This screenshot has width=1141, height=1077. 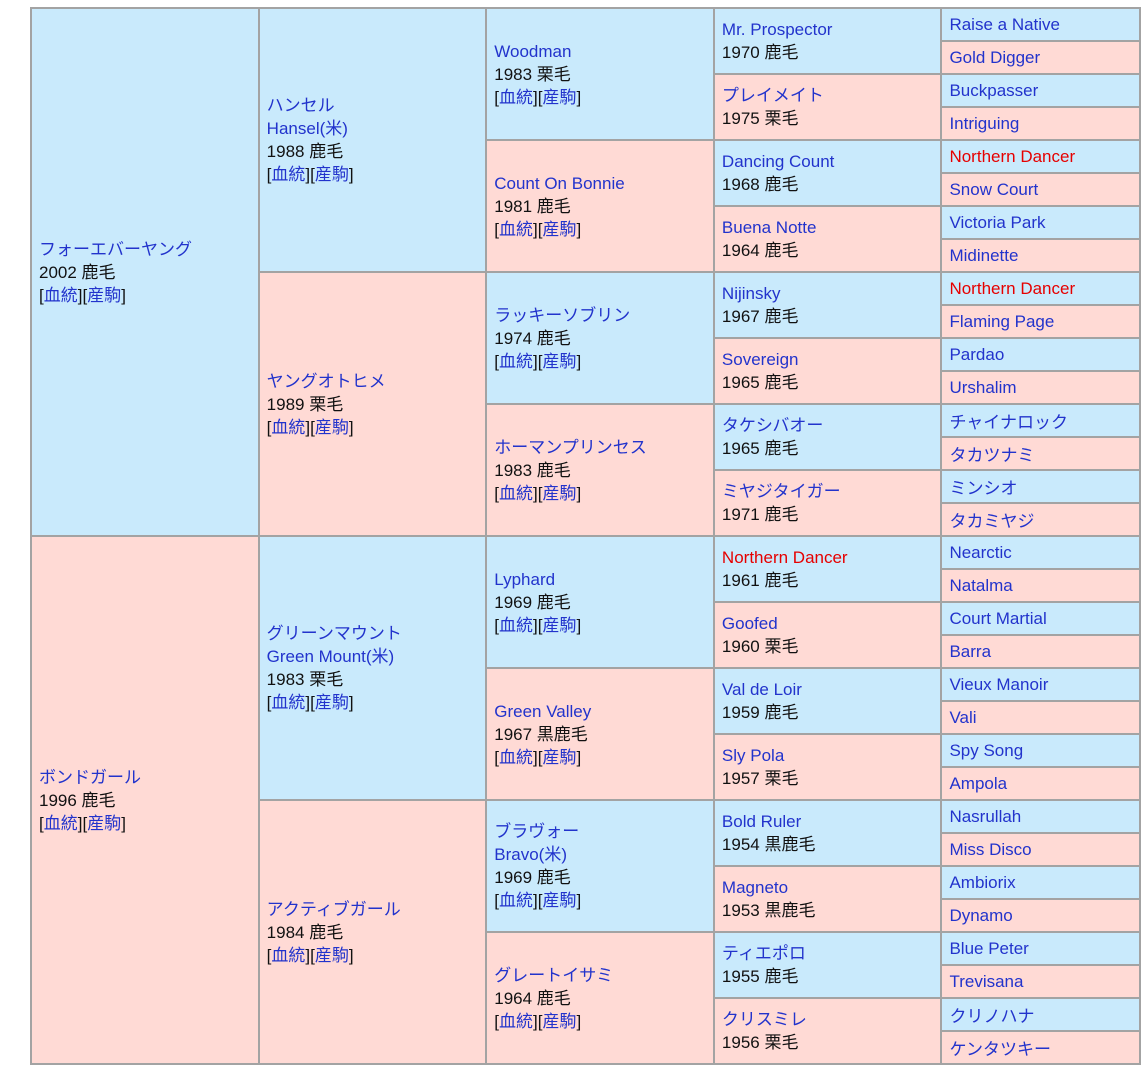 I want to click on horse-link: フォーエバーヤング, so click(x=115, y=249).